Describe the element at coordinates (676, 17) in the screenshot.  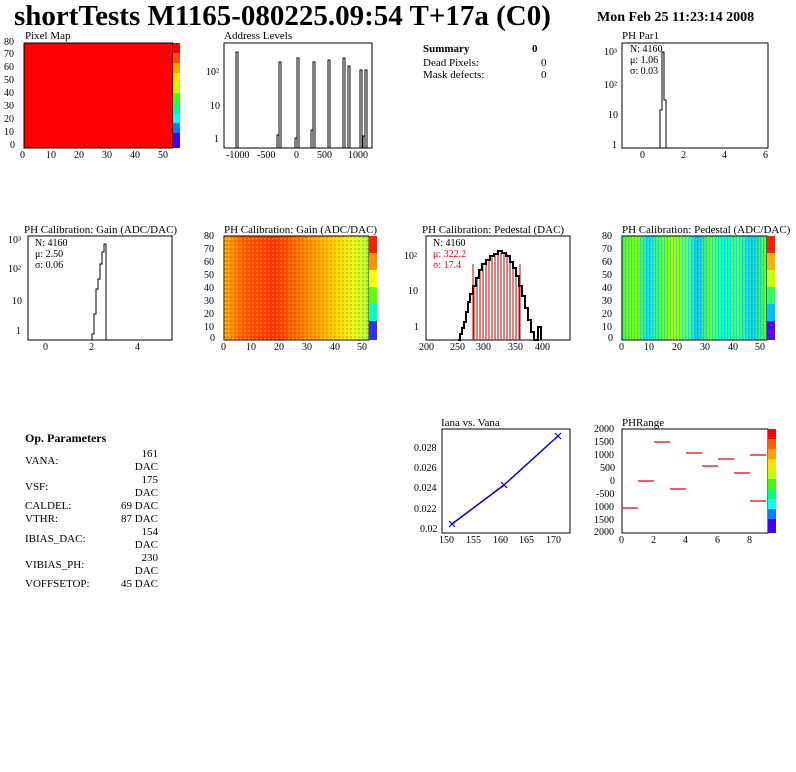
I see `timestamp: Mon Feb 25 11:23:14 2008` at that location.